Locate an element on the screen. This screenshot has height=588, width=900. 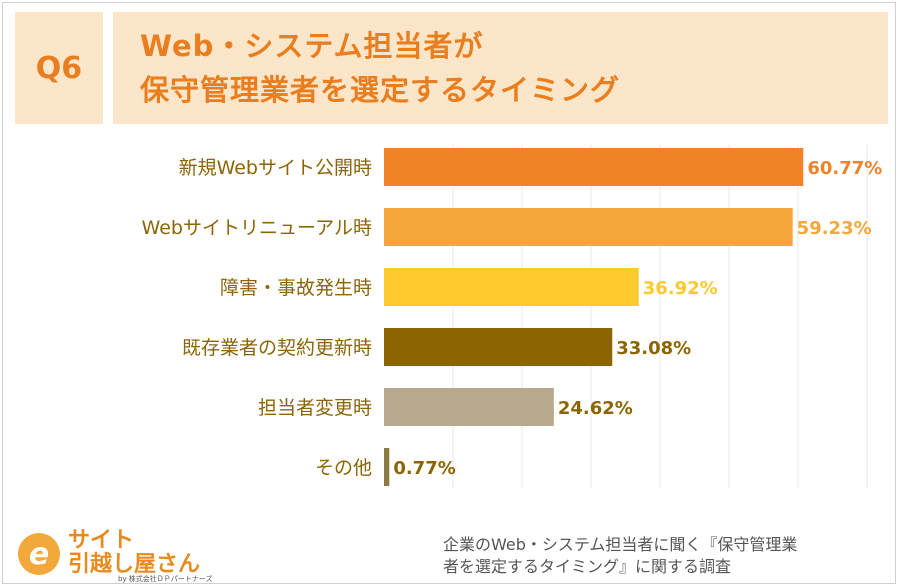
question-number-badge: Q6 is located at coordinates (59, 68).